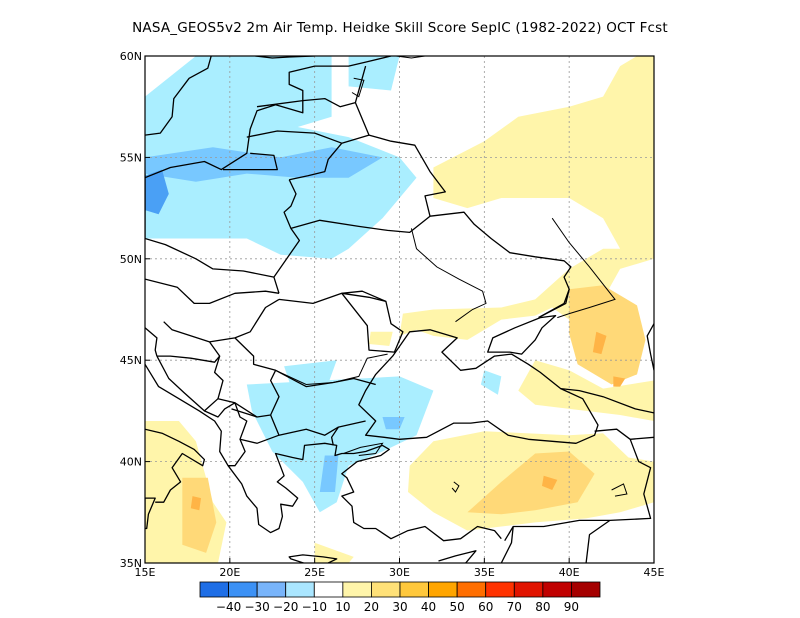 The height and width of the screenshot is (618, 800). Describe the element at coordinates (362, 119) in the screenshot. I see `border-latvia-russia` at that location.